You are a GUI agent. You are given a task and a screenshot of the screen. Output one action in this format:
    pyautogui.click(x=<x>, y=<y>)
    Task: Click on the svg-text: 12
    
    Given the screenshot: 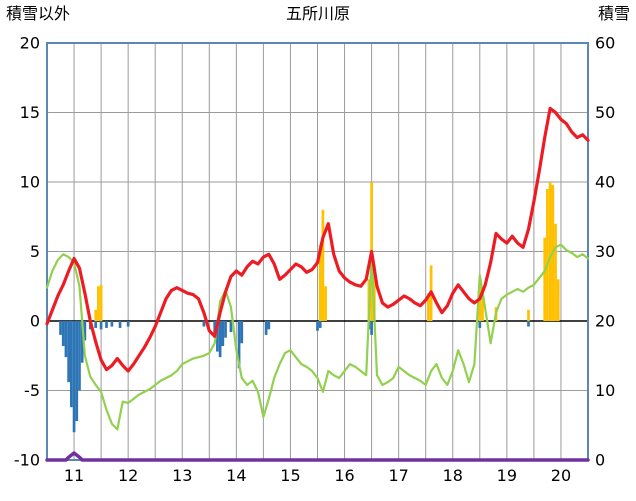 What is the action you would take?
    pyautogui.click(x=128, y=475)
    